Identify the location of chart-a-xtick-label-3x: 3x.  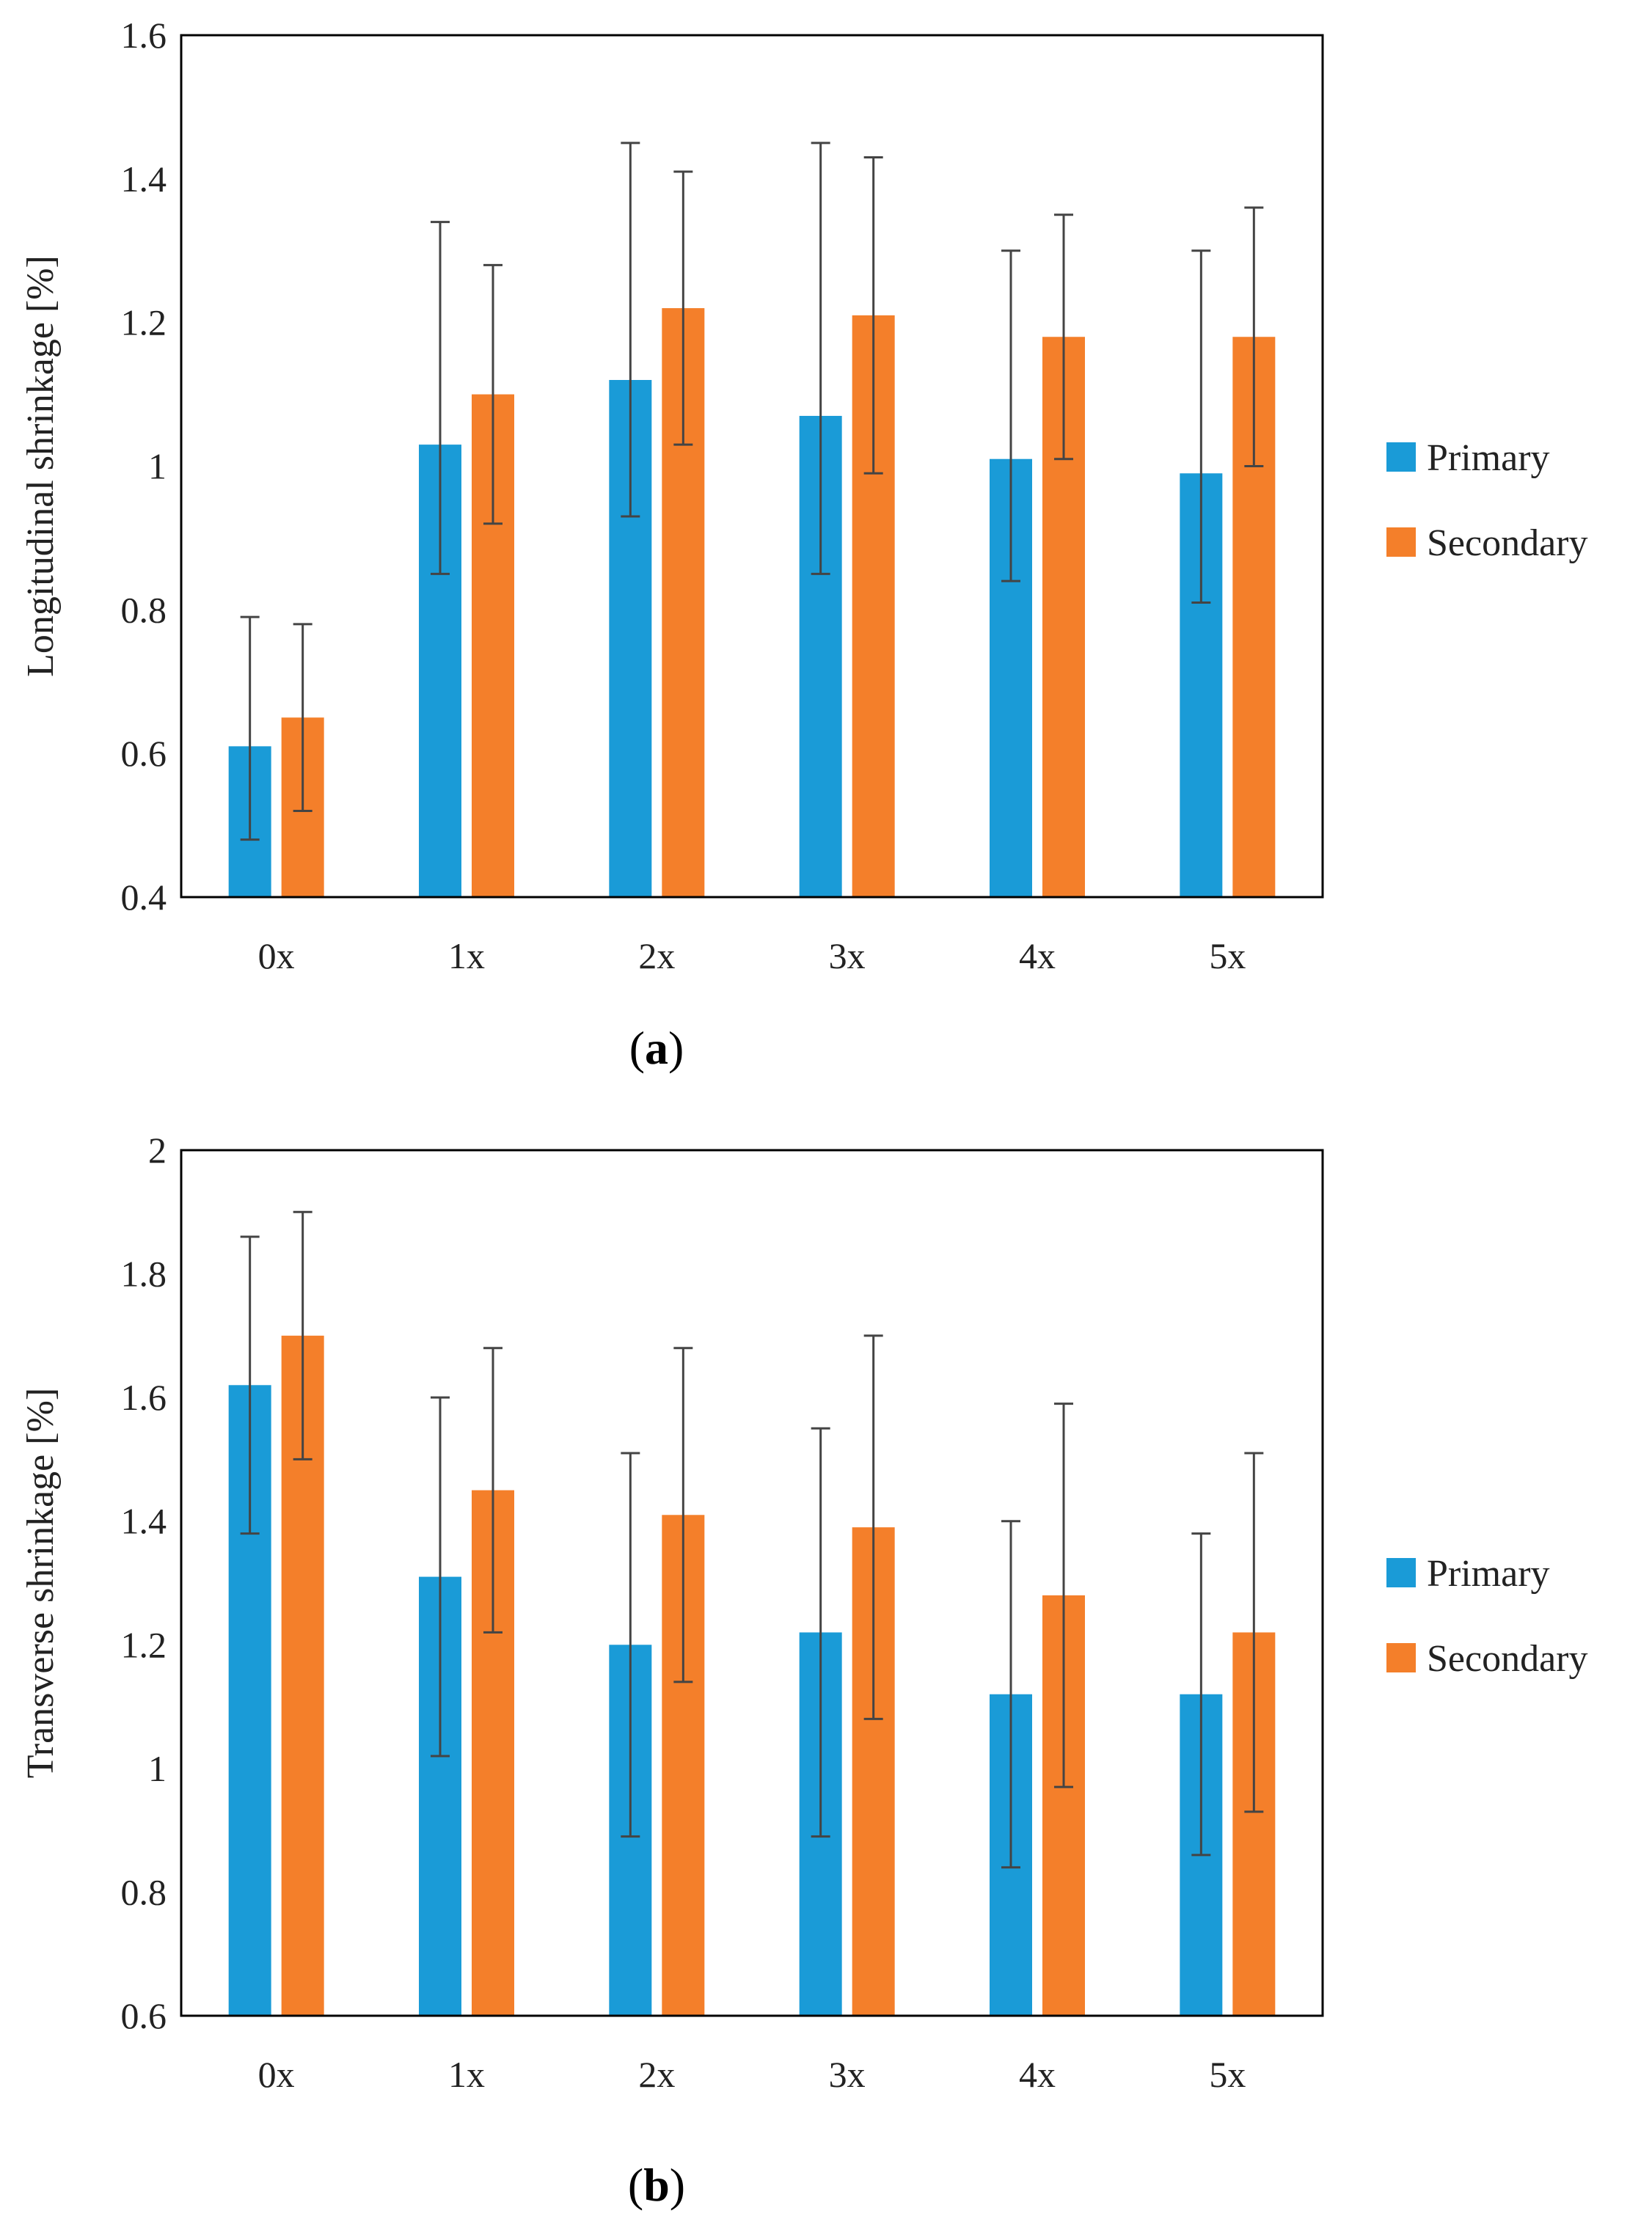
(847, 956).